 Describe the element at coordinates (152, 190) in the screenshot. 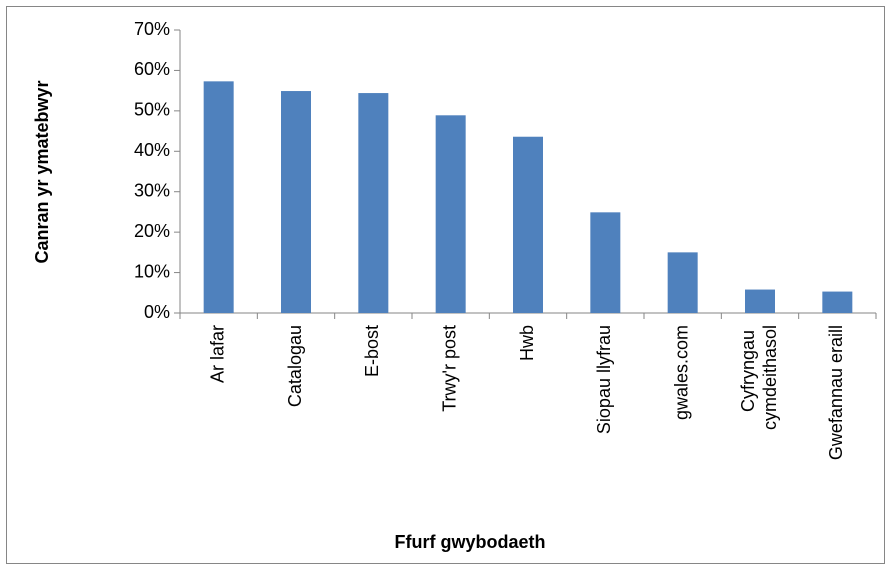

I see `y-tick-label: 30%` at that location.